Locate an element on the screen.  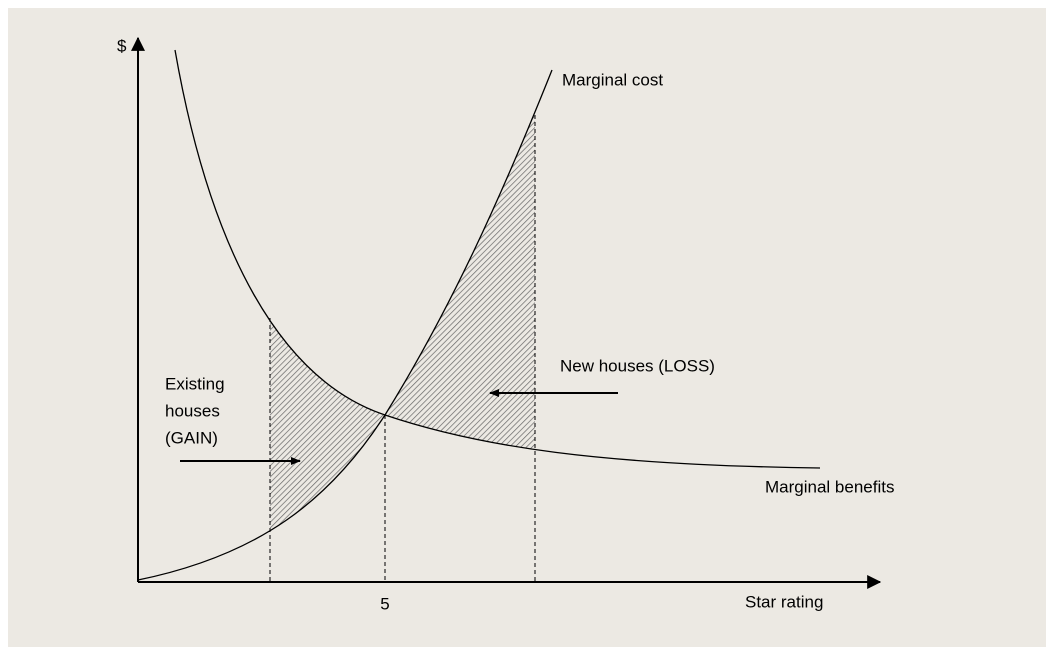
gain-label: (GAIN) is located at coordinates (191, 437).